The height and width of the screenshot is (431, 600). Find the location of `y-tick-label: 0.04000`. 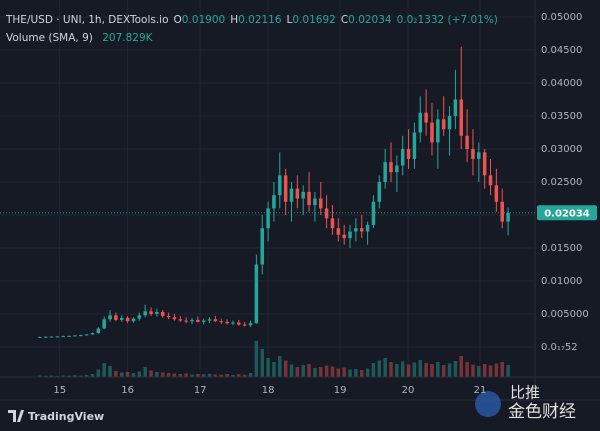

y-tick-label: 0.04000 is located at coordinates (561, 83).